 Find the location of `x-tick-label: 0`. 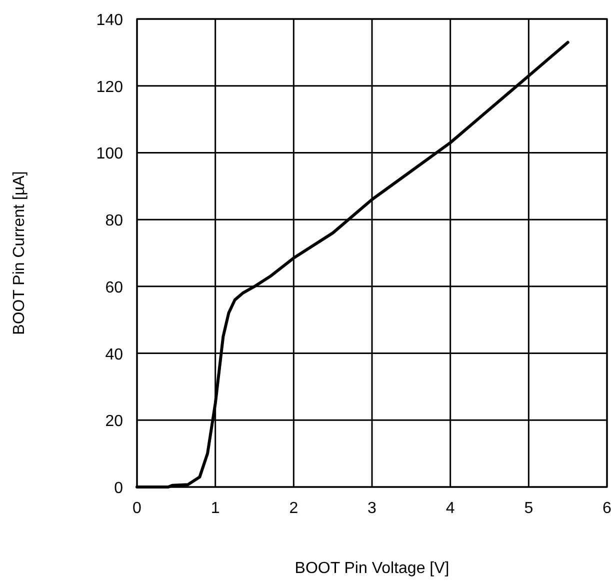

x-tick-label: 0 is located at coordinates (137, 508).